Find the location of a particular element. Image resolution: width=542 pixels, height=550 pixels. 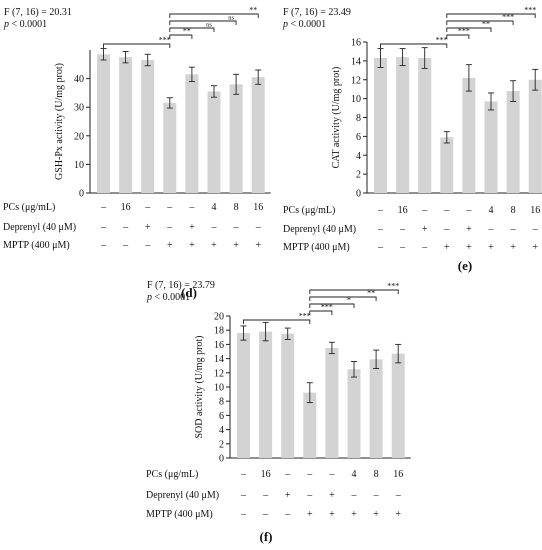

y-tick-label: 18 is located at coordinates (219, 331).